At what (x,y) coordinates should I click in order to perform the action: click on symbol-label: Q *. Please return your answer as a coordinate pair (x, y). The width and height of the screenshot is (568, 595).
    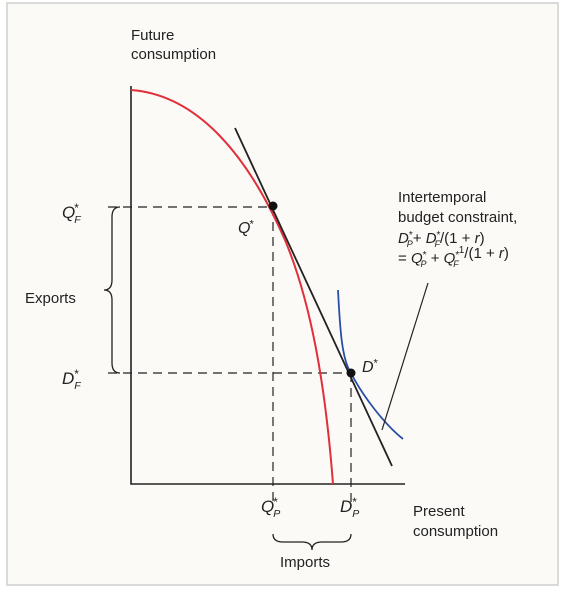
    Looking at the image, I should click on (246, 227).